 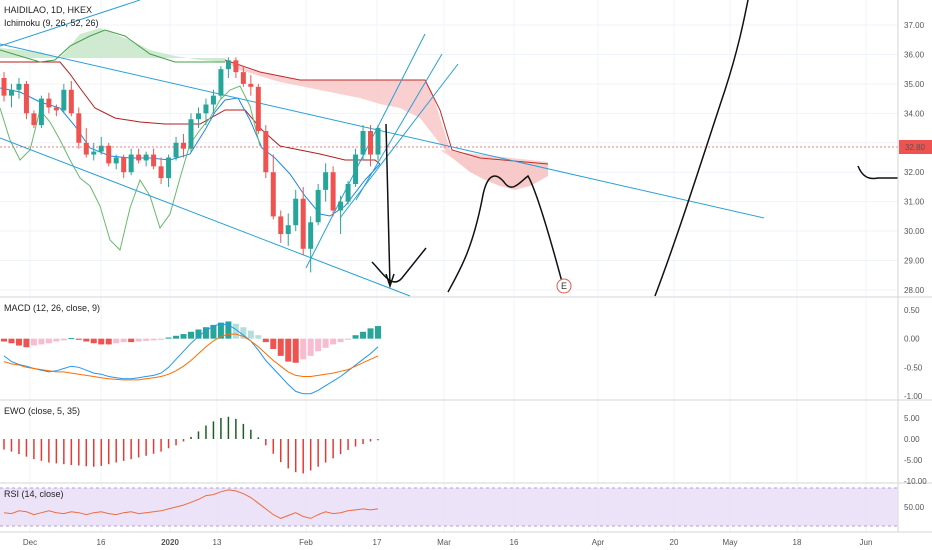 What do you see at coordinates (914, 25) in the screenshot?
I see `price-tick-0: 37.00` at bounding box center [914, 25].